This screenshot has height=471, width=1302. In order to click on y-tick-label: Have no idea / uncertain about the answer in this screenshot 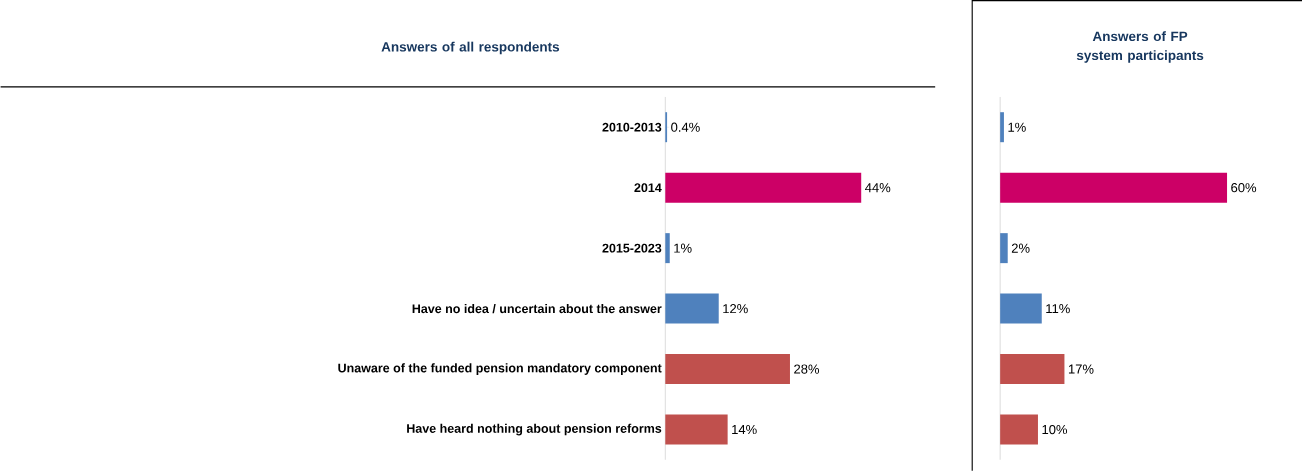, I will do `click(537, 309)`.